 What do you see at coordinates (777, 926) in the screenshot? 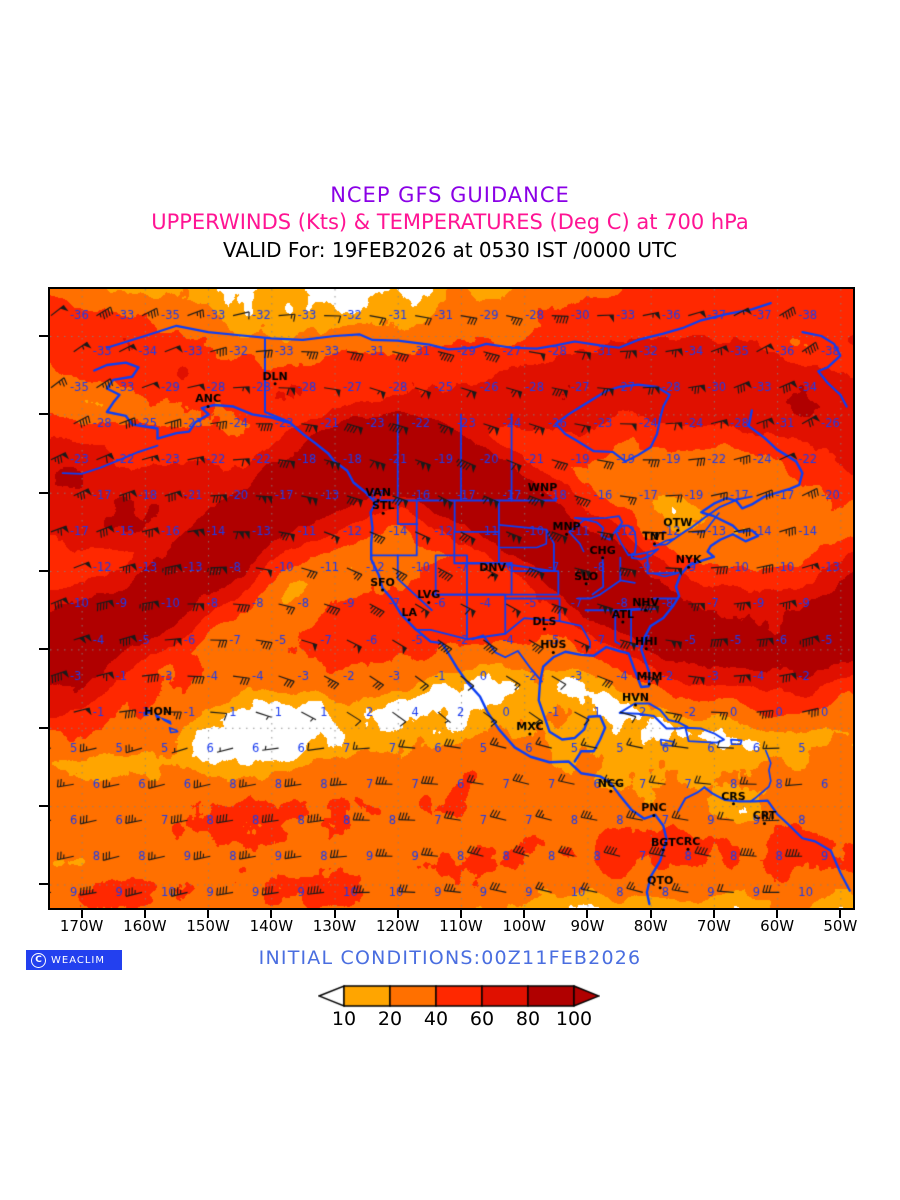
I see `lon-label-60w: 60W` at bounding box center [777, 926].